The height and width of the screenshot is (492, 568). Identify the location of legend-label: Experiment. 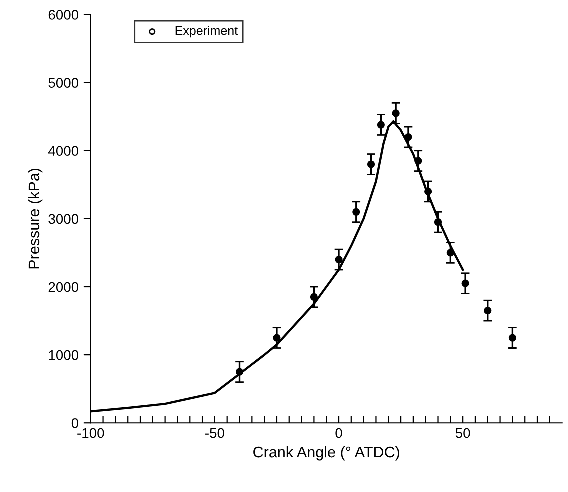
(207, 32).